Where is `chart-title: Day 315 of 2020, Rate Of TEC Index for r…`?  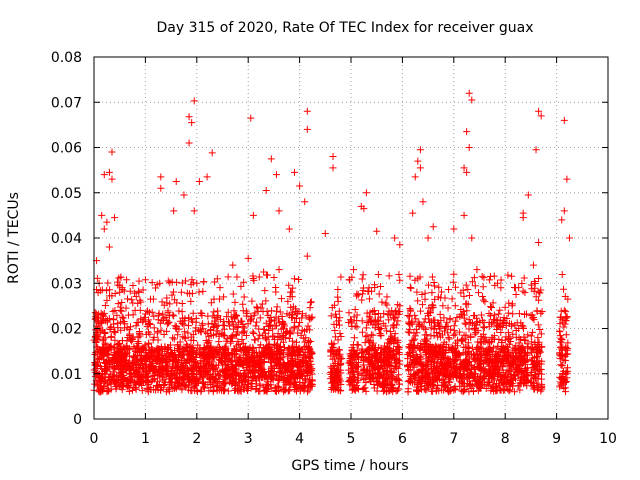 chart-title: Day 315 of 2020, Rate Of TEC Index for r… is located at coordinates (345, 28).